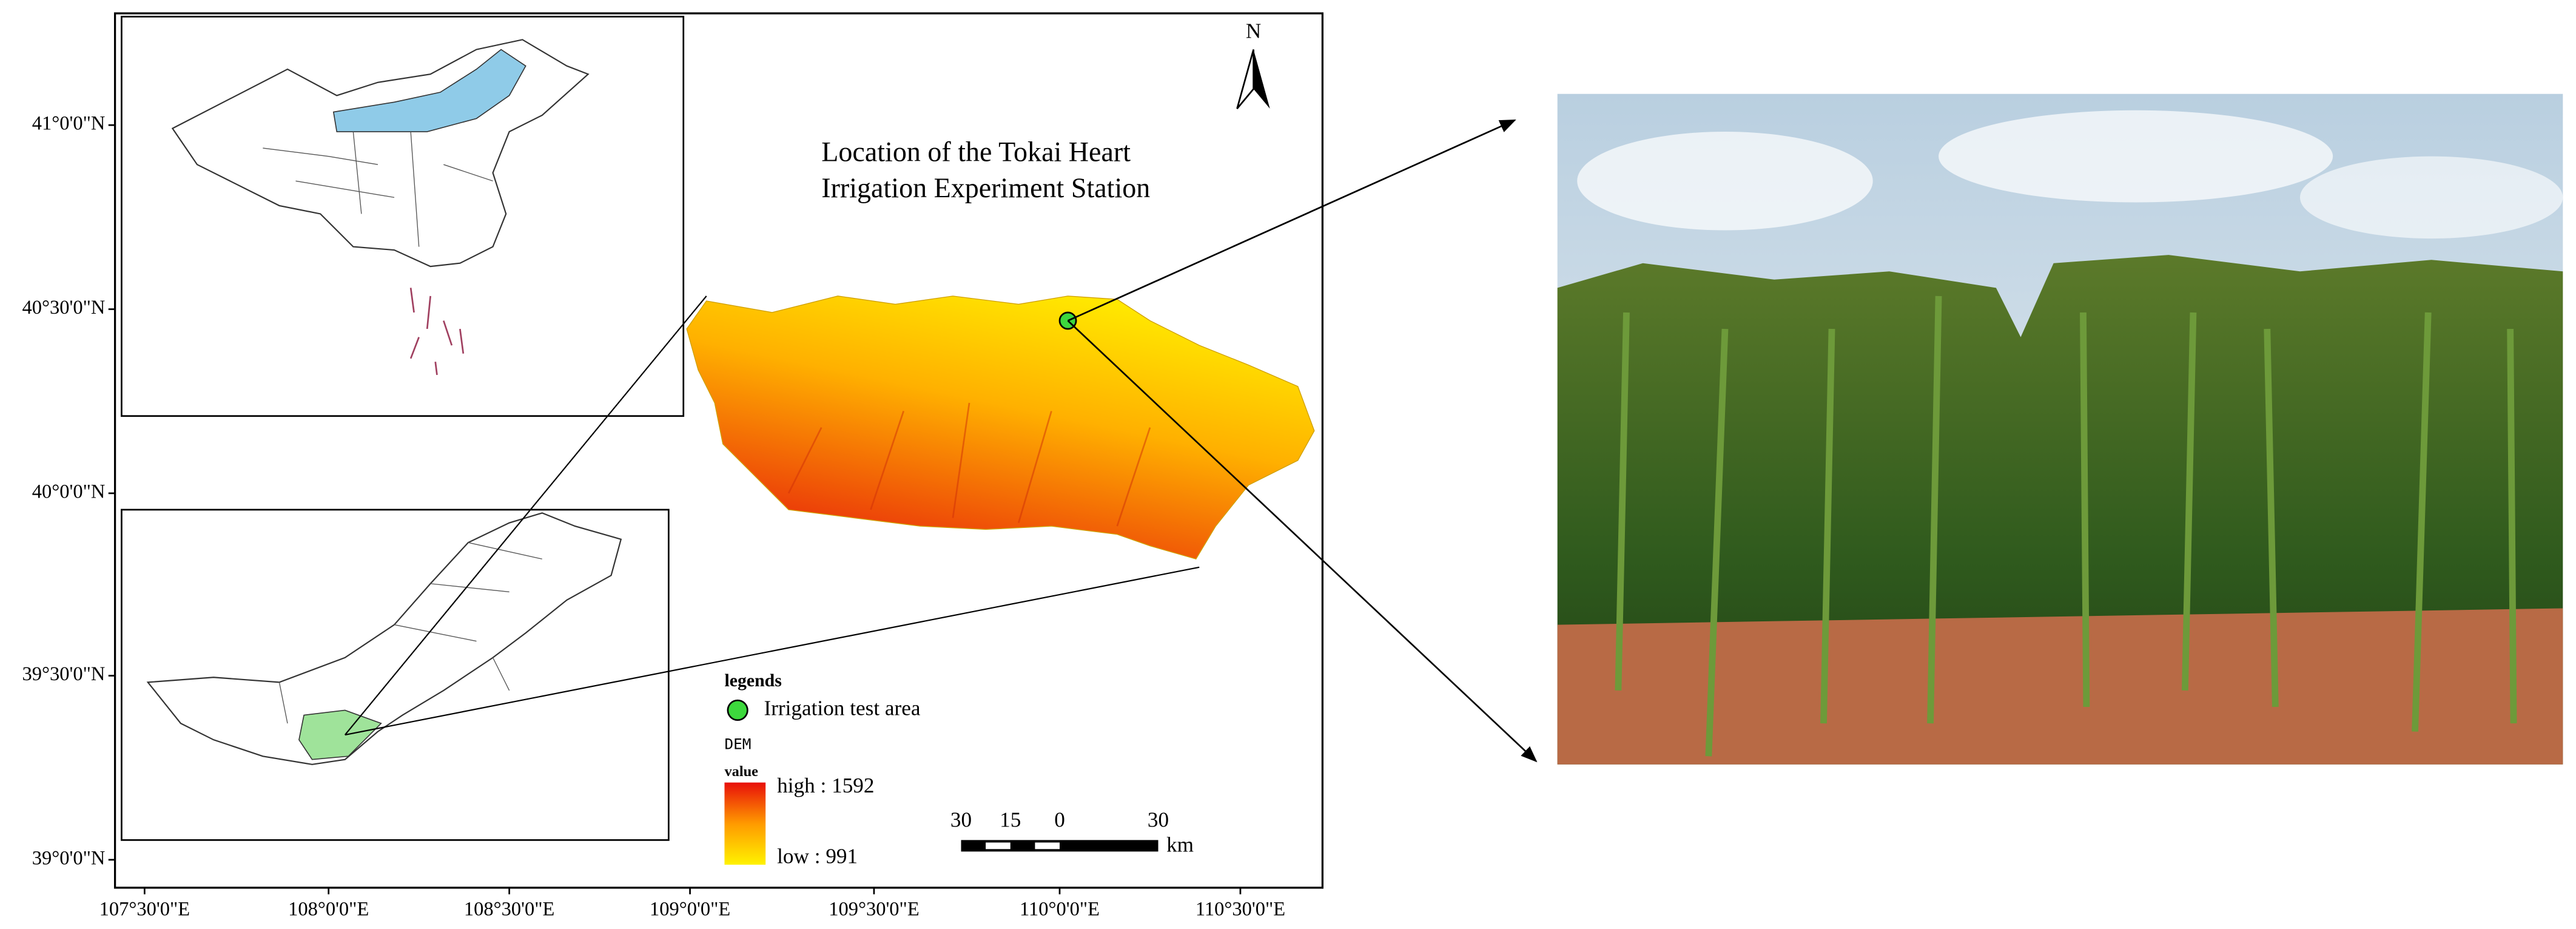  I want to click on north-label: N, so click(1253, 31).